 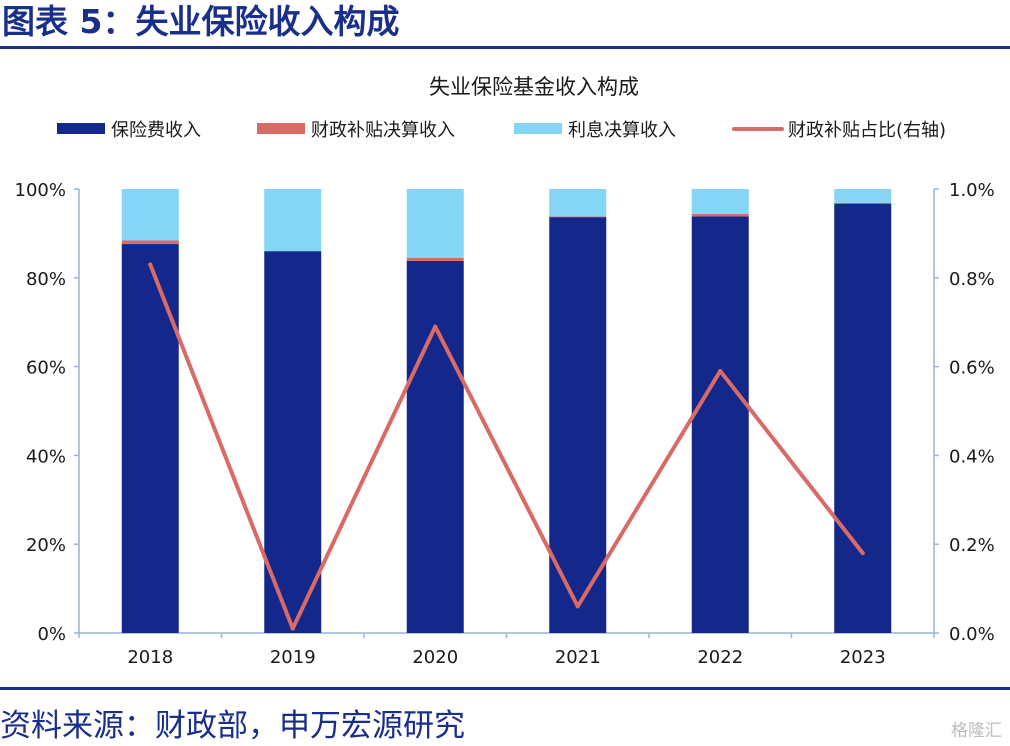 What do you see at coordinates (383, 130) in the screenshot?
I see `legend-label-2: 财政补贴决算收入` at bounding box center [383, 130].